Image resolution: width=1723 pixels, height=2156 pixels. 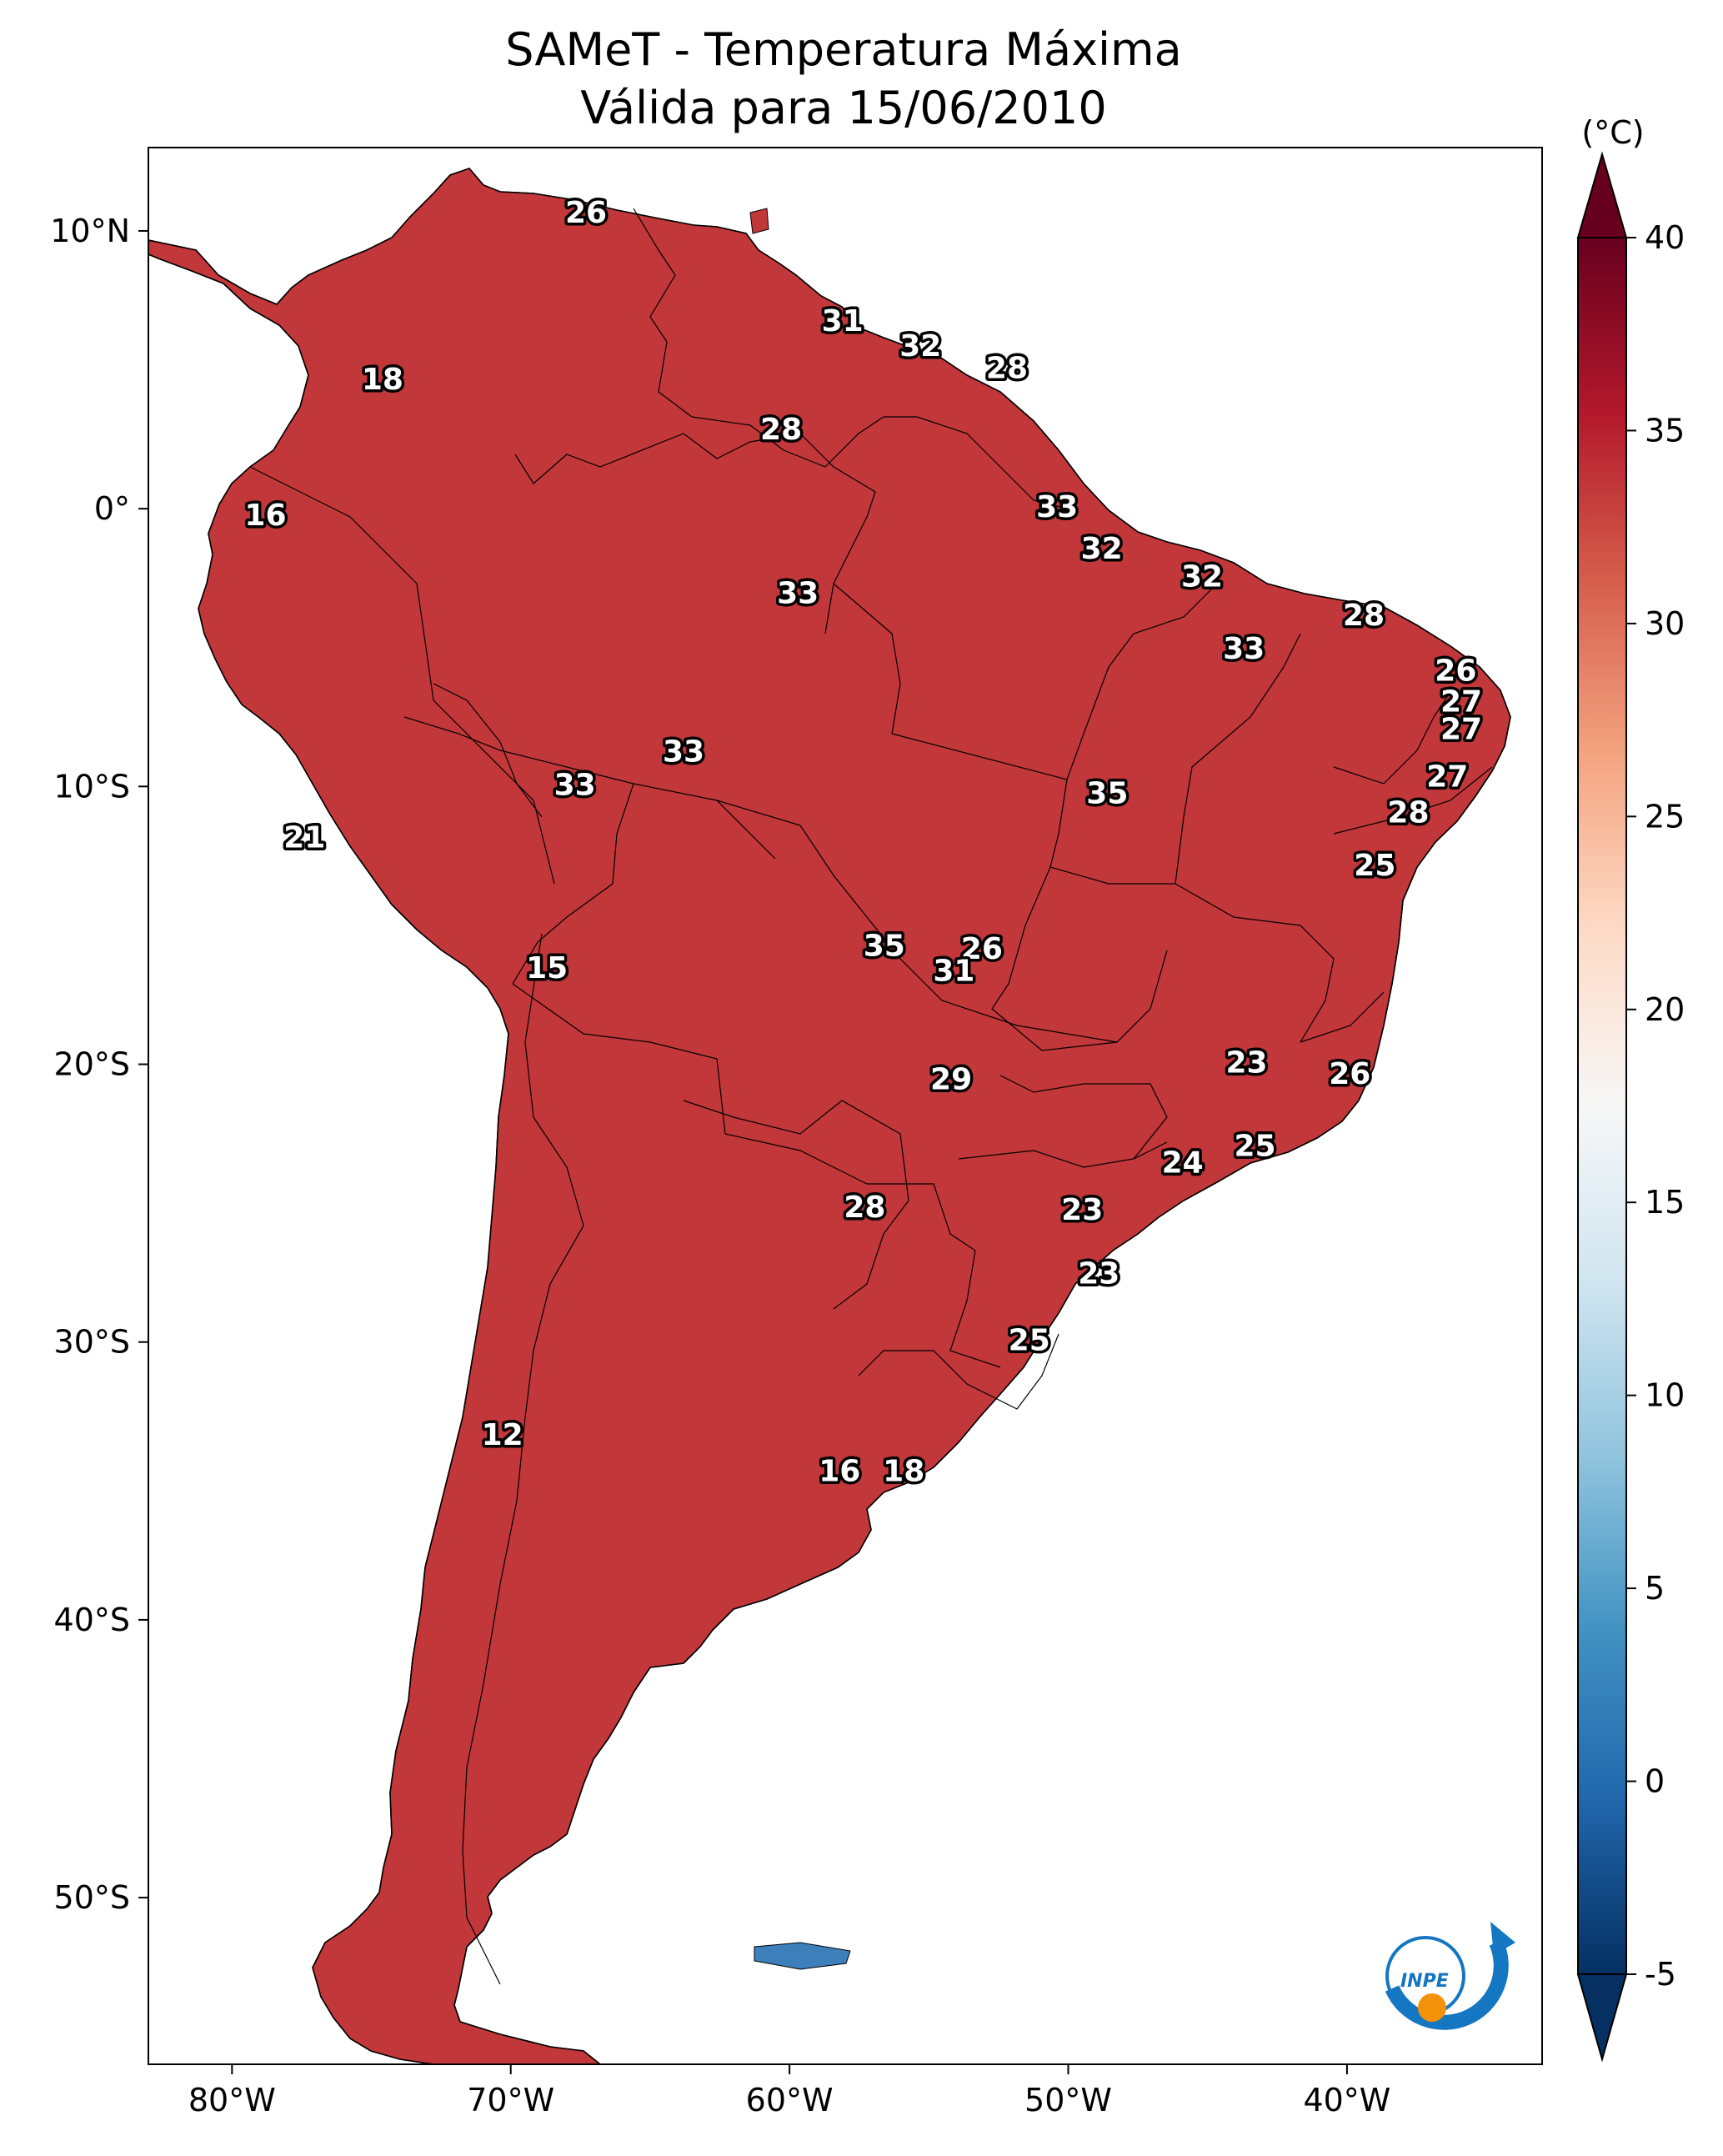 What do you see at coordinates (1665, 816) in the screenshot?
I see `colorbar-tick-label: 25` at bounding box center [1665, 816].